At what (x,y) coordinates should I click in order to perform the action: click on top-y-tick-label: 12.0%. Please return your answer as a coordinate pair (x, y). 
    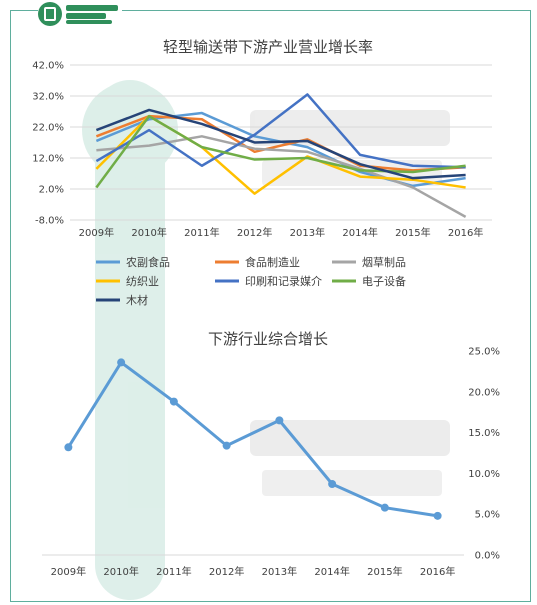
    Looking at the image, I should click on (48, 159).